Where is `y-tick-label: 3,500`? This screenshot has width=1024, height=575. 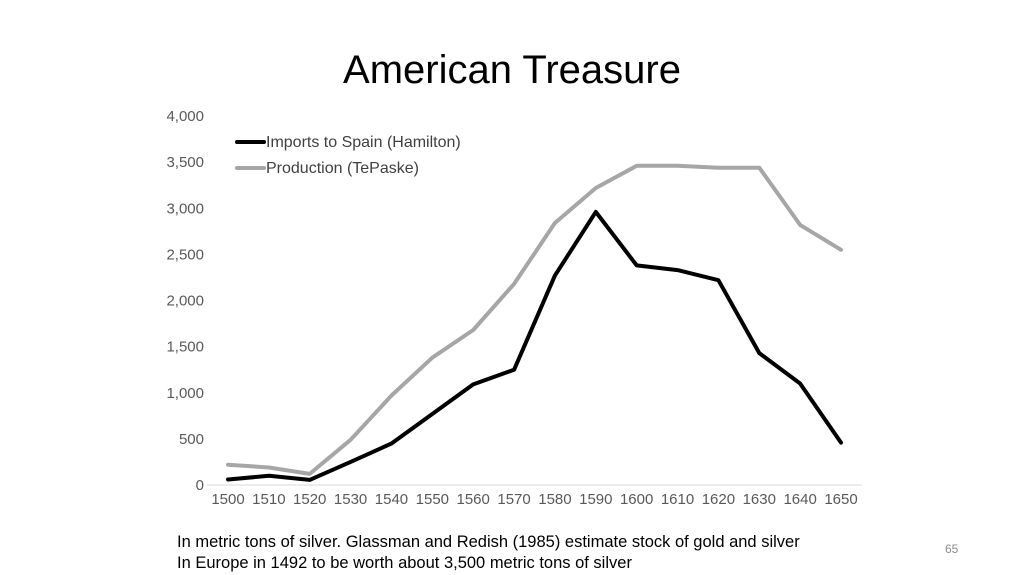 y-tick-label: 3,500 is located at coordinates (185, 162).